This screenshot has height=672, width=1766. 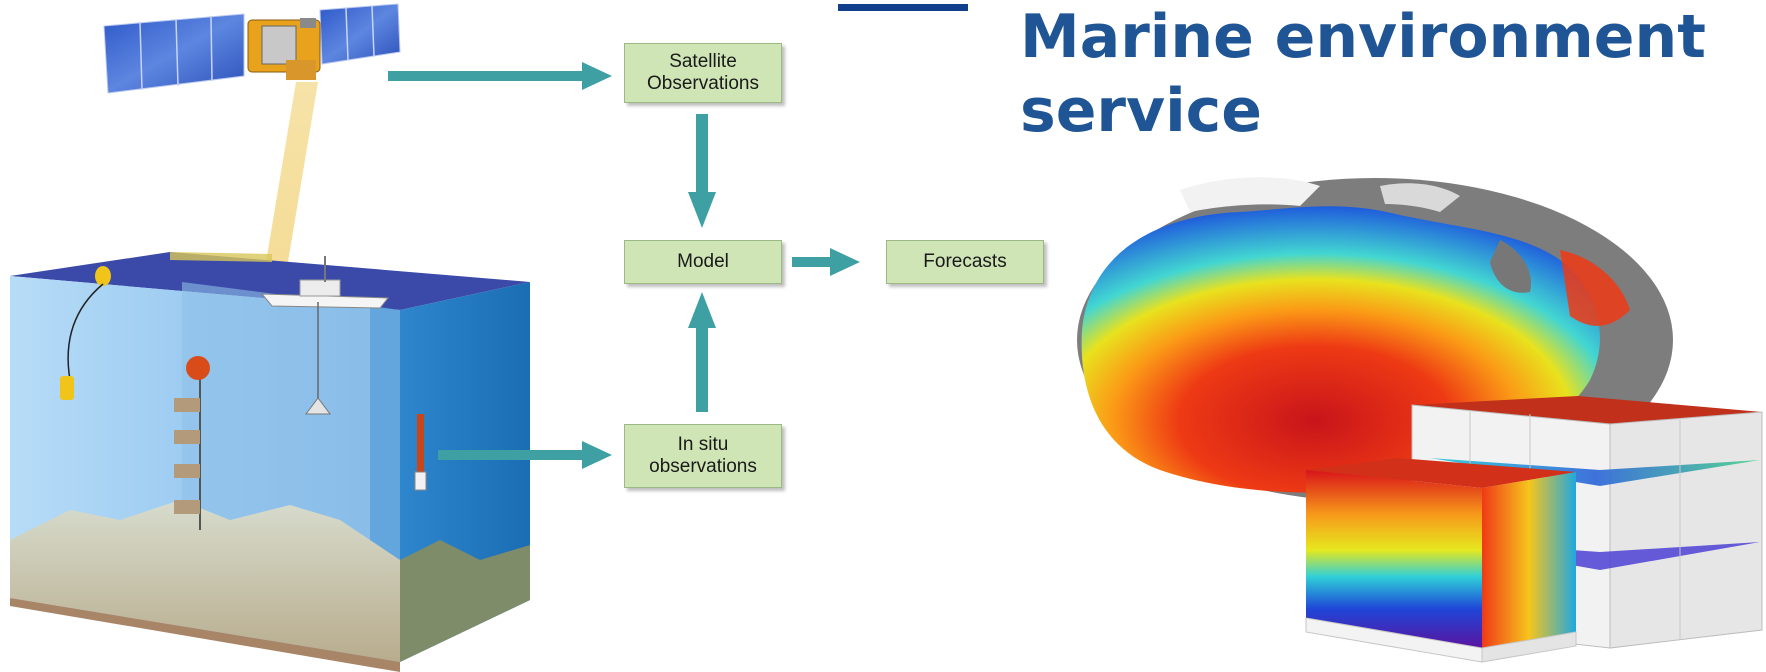 What do you see at coordinates (192, 443) in the screenshot?
I see `mooring-line-icon` at bounding box center [192, 443].